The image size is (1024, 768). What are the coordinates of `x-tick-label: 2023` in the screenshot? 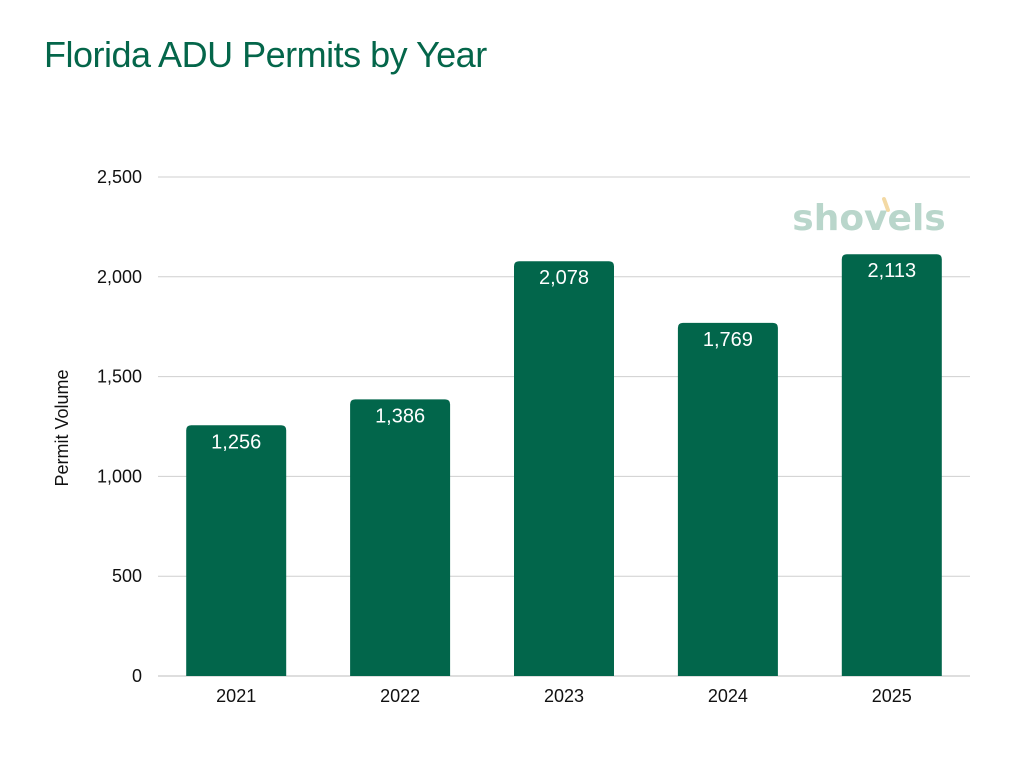 It's located at (564, 696).